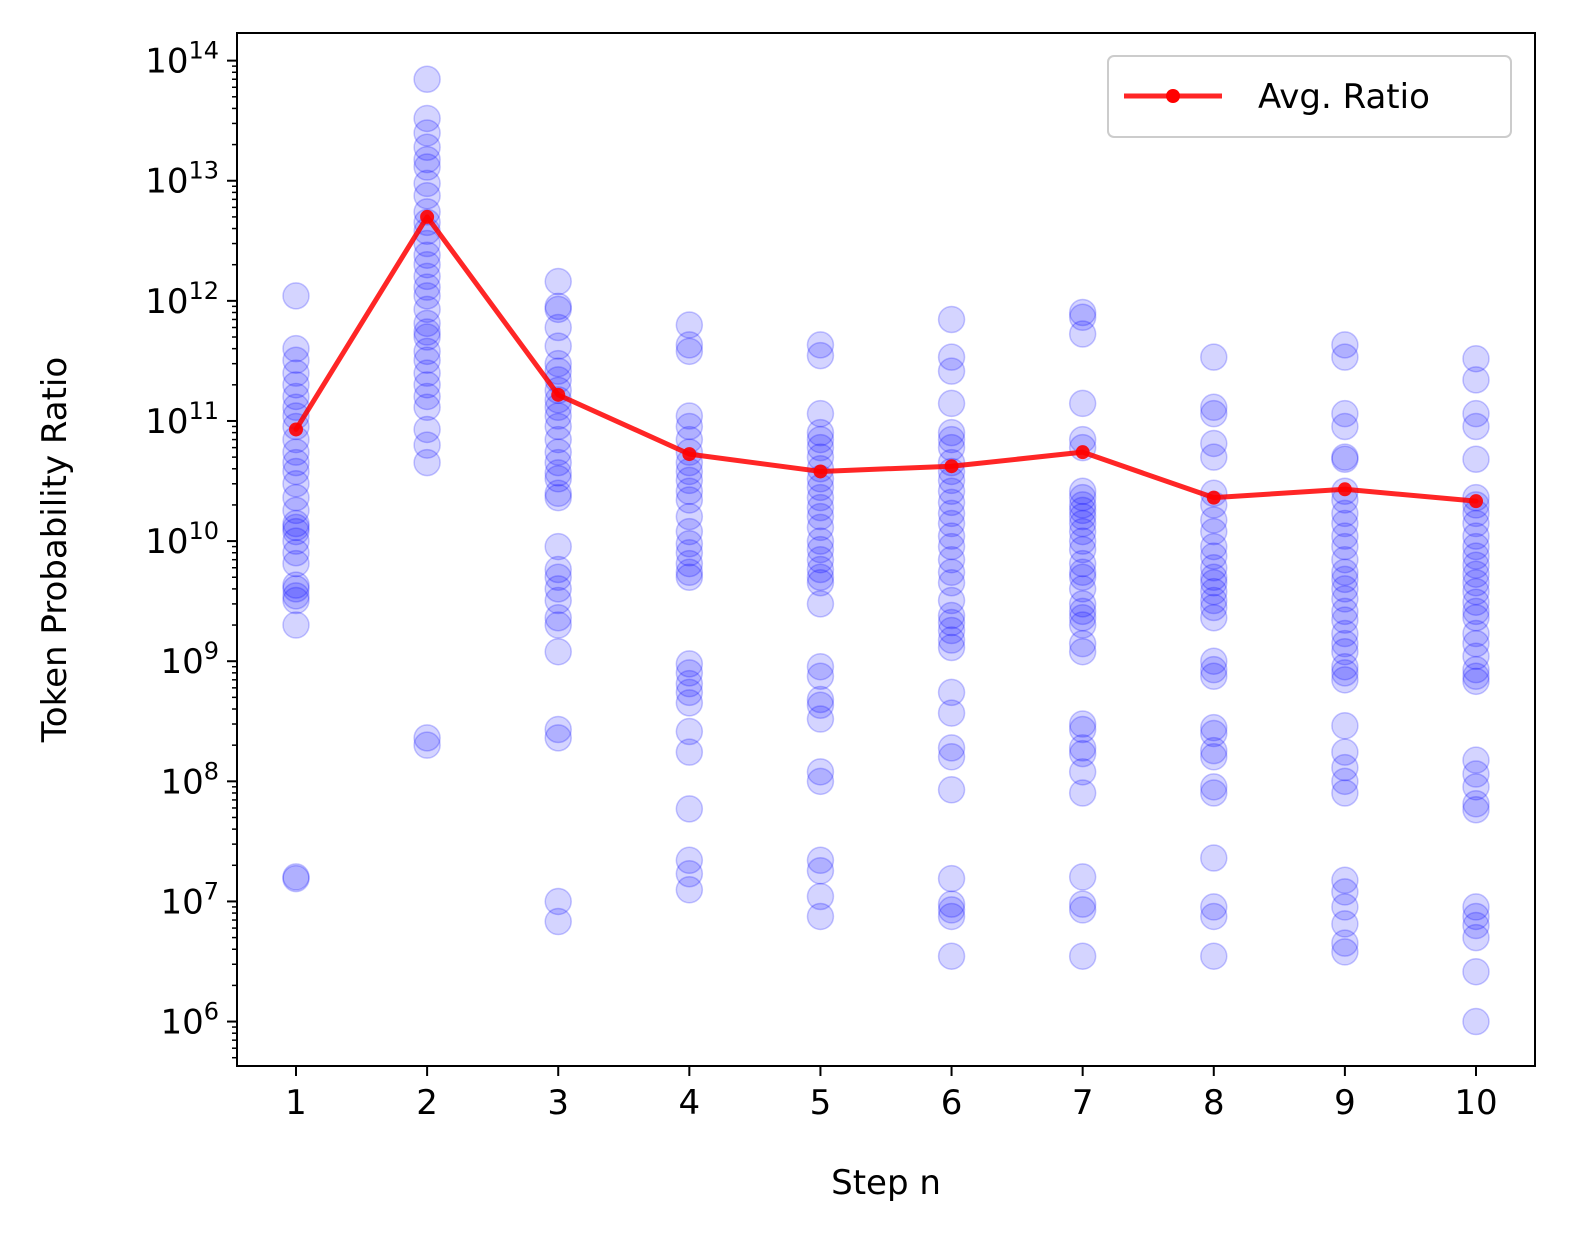  I want to click on legend-marker-swatch, so click(1173, 96).